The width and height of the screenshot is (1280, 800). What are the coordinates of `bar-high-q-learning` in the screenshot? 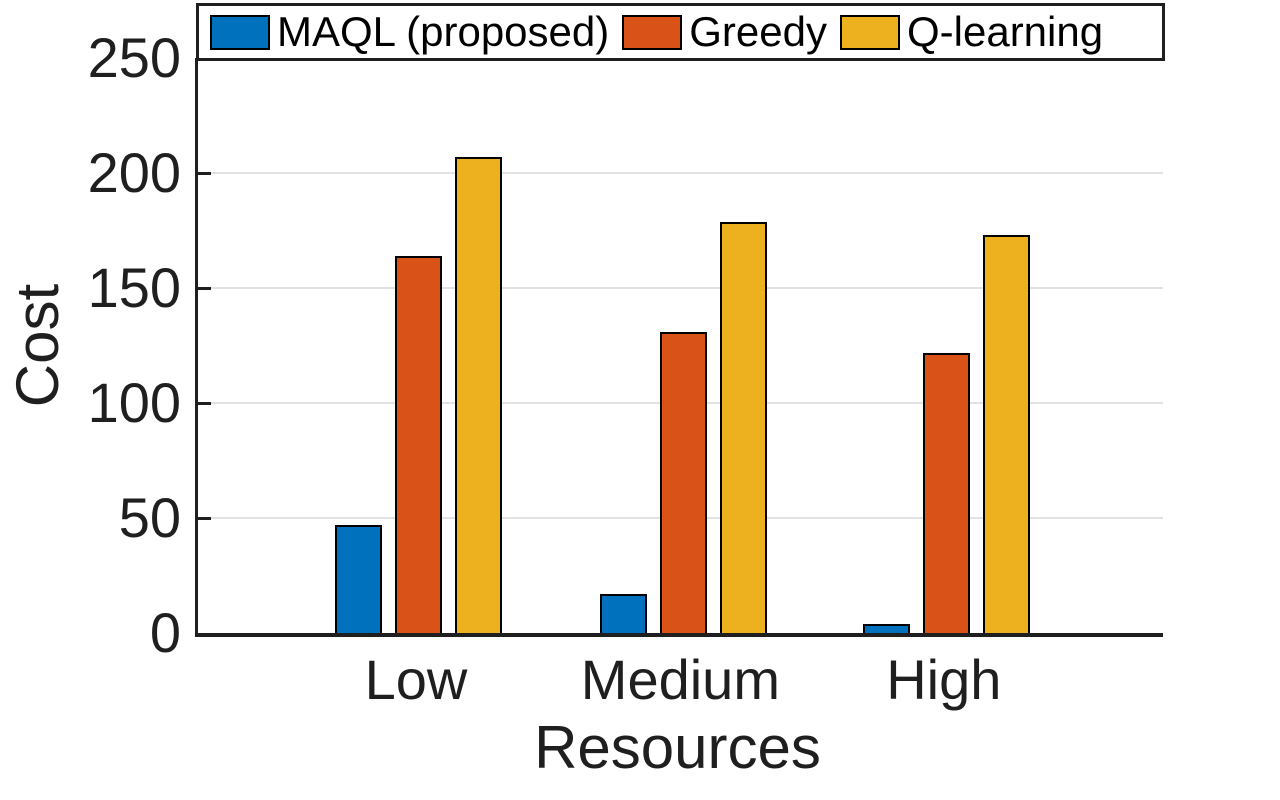 It's located at (1007, 434).